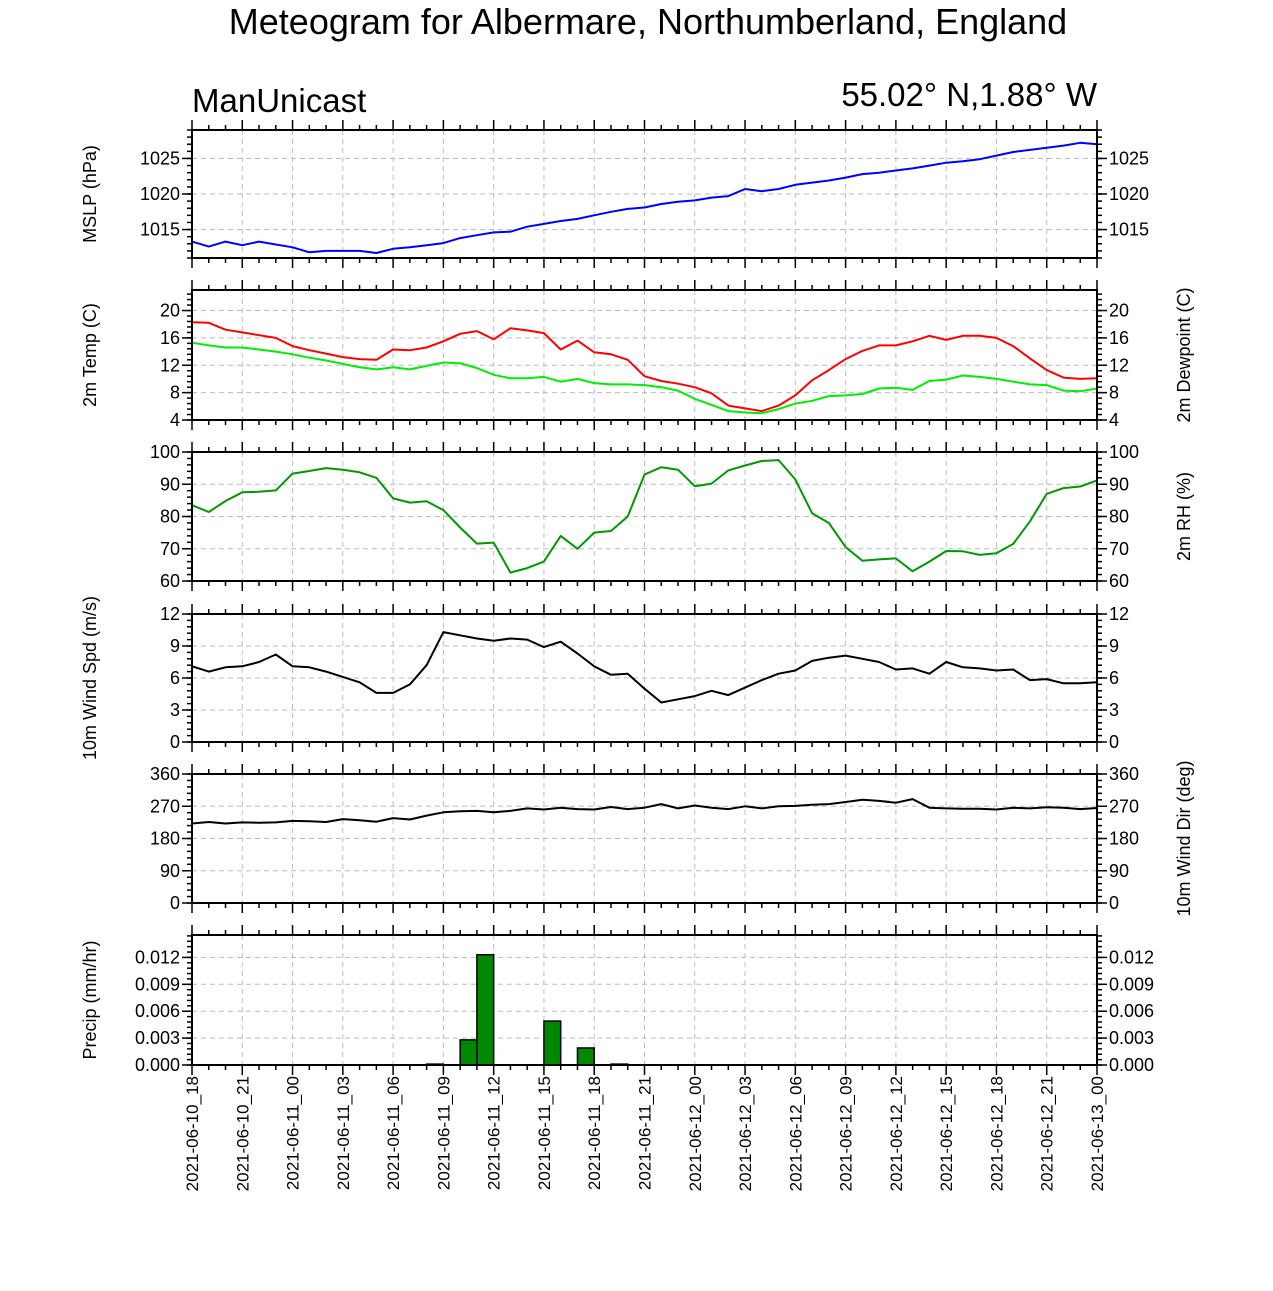  What do you see at coordinates (157, 1038) in the screenshot?
I see `y-tick-label-left: 0.003` at bounding box center [157, 1038].